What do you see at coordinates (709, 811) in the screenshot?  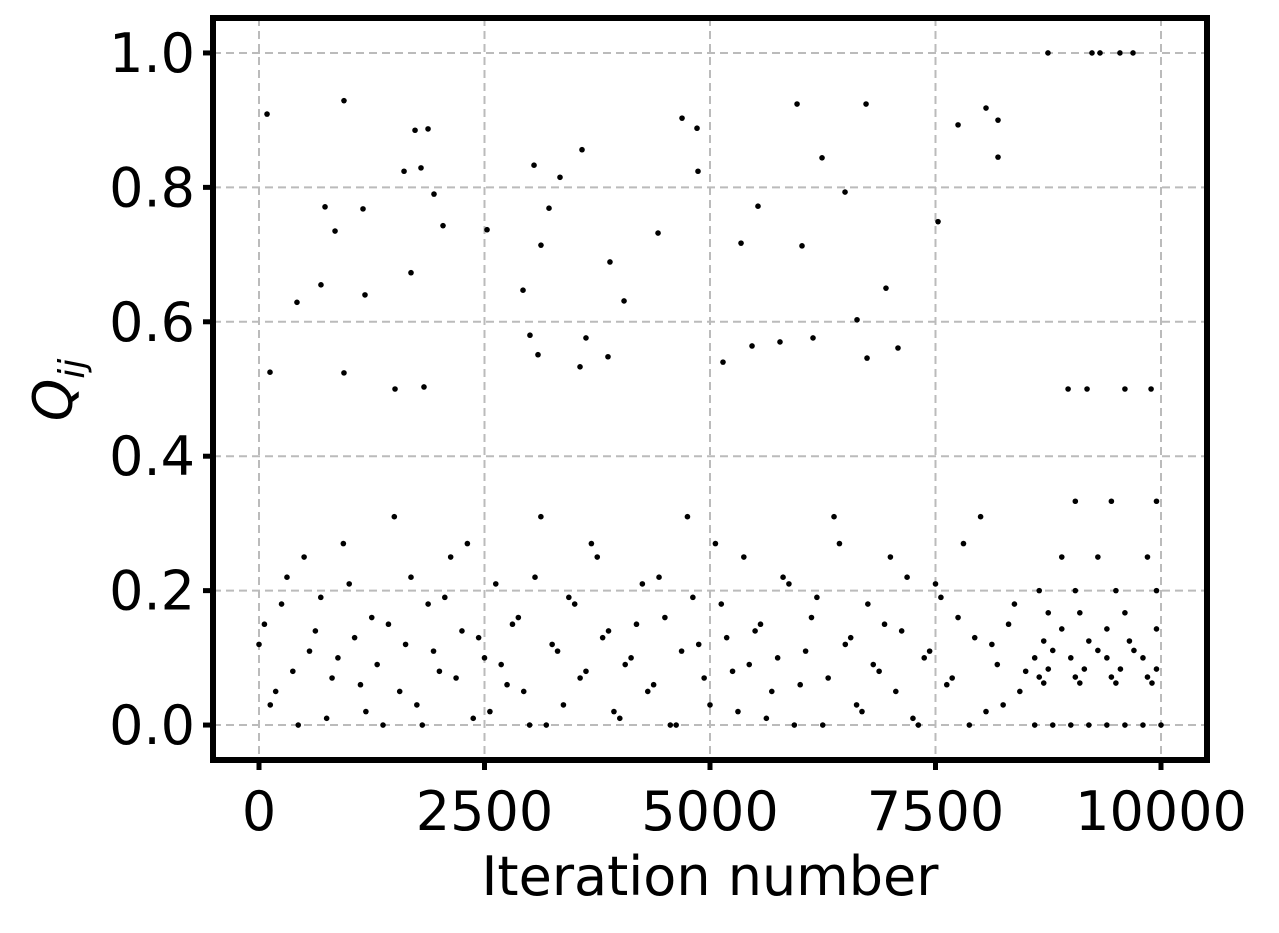 I see `x-tick-label: 5000` at bounding box center [709, 811].